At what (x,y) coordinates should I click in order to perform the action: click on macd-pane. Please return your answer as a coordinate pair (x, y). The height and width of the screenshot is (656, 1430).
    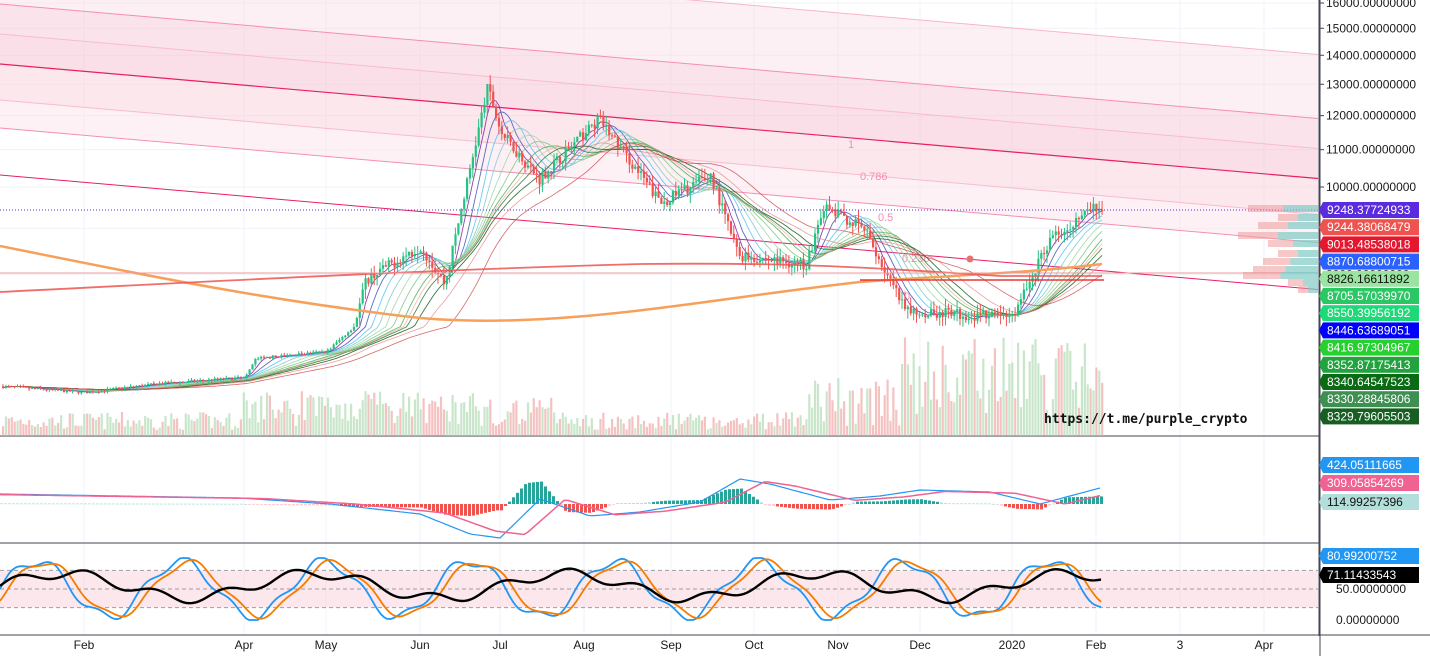
    Looking at the image, I should click on (551, 508).